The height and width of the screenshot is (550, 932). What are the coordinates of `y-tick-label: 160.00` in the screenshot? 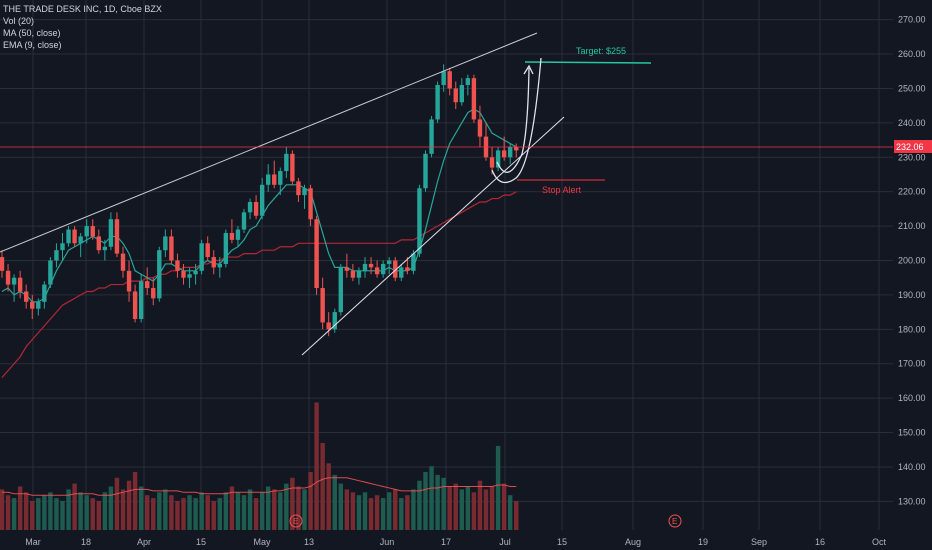 It's located at (912, 398).